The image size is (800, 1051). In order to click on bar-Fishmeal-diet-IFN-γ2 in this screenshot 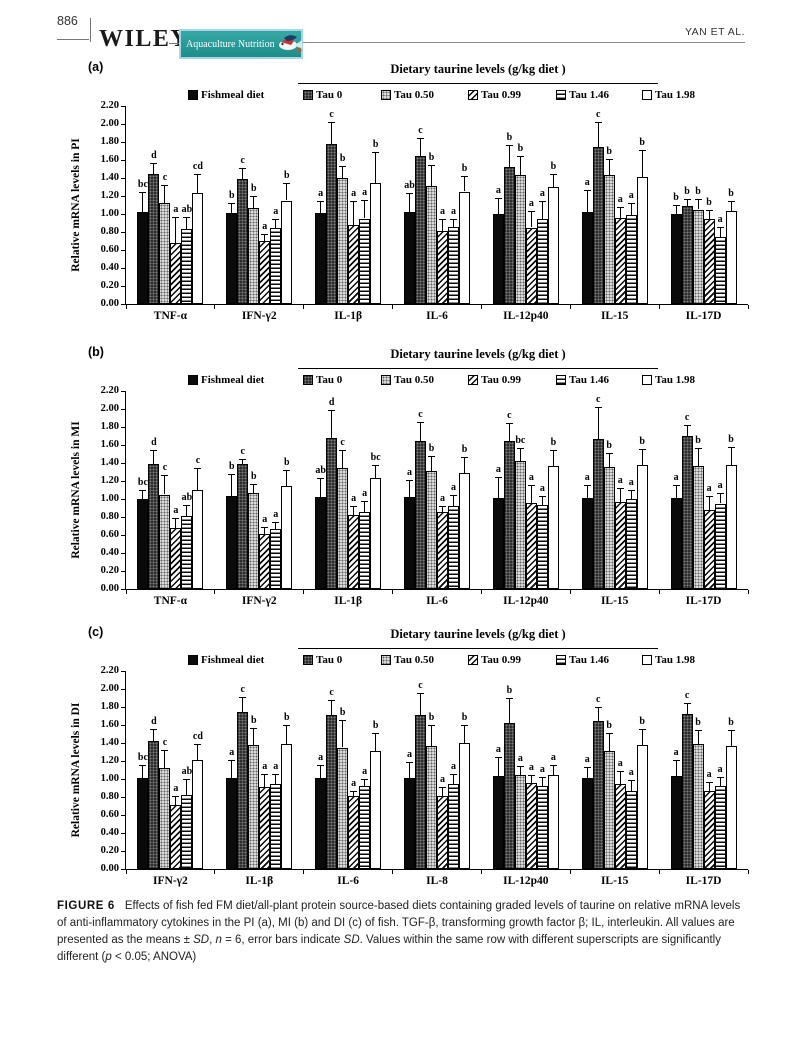, I will do `click(232, 258)`.